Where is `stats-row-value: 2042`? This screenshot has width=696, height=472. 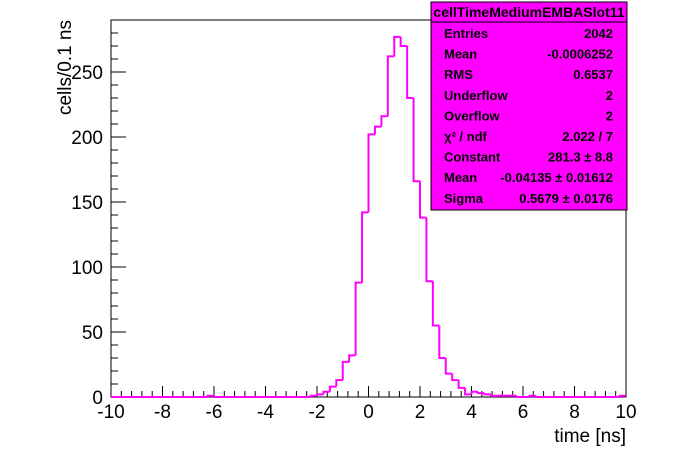
stats-row-value: 2042 is located at coordinates (598, 33).